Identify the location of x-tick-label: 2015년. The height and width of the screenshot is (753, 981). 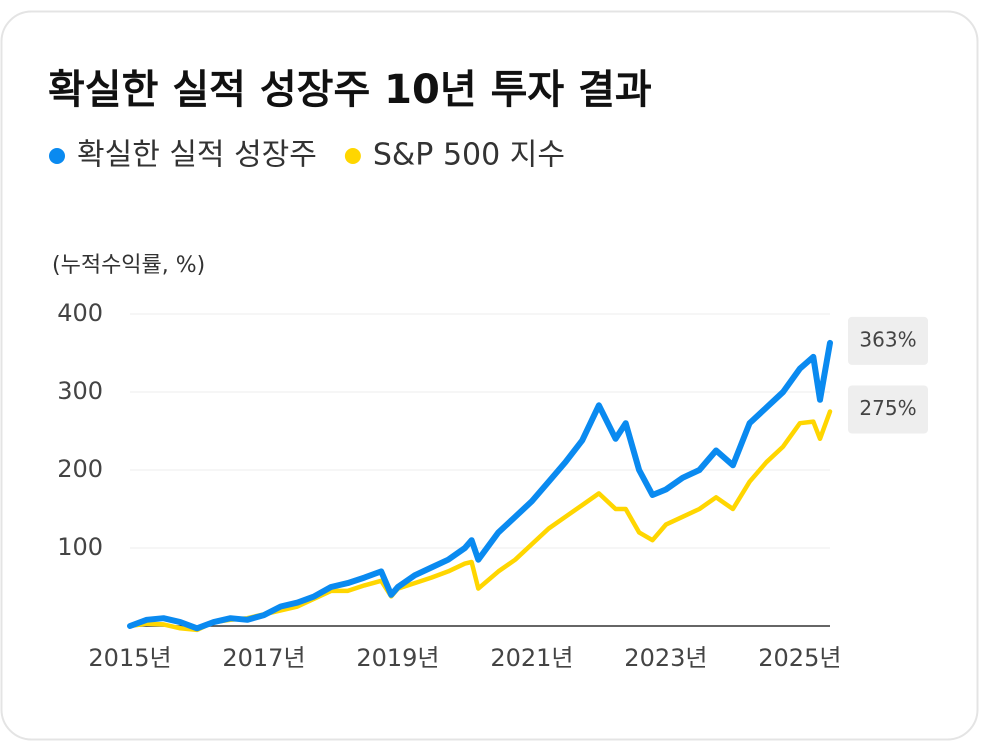
(129, 658).